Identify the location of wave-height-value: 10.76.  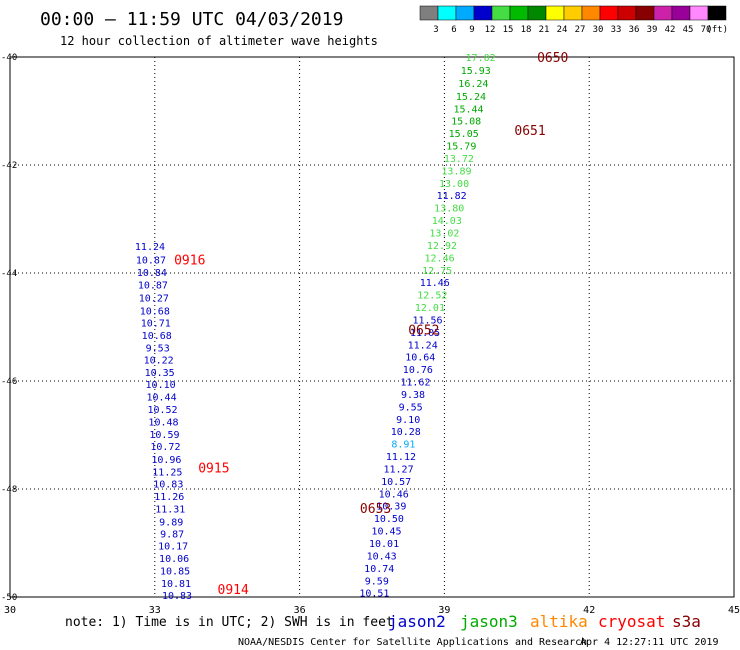
(418, 370).